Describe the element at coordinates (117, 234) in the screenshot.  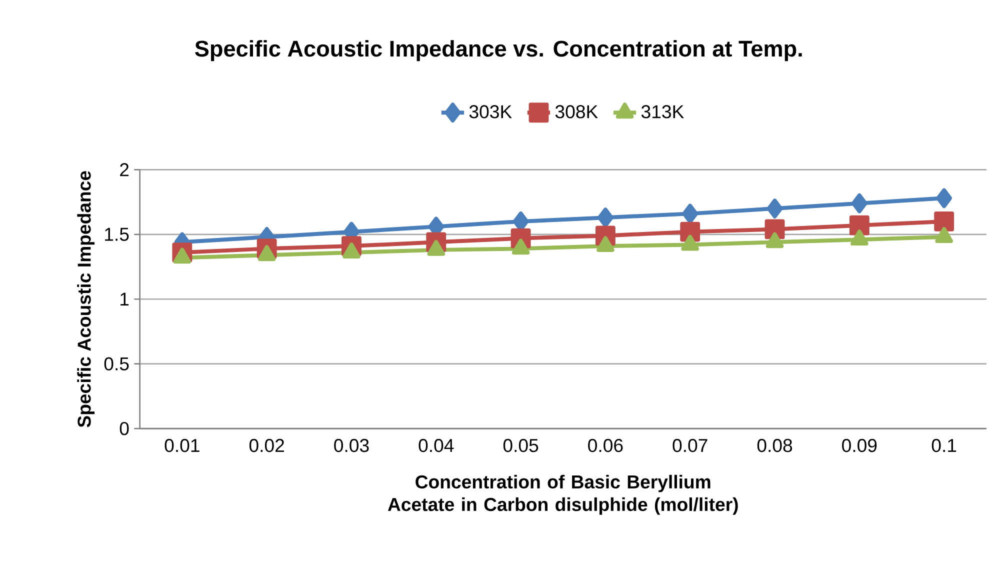
I see `y-tick-label: 1.5` at that location.